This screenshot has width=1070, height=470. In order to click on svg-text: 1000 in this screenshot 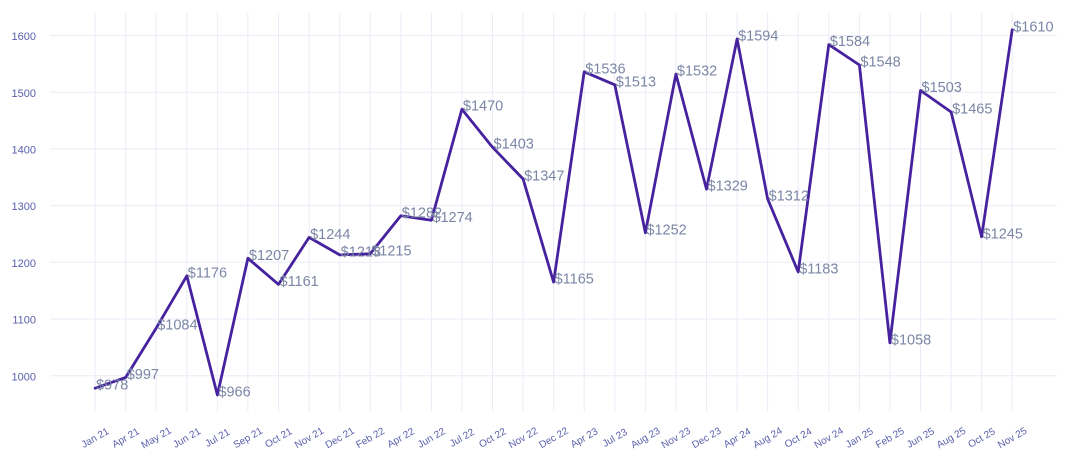, I will do `click(24, 377)`.